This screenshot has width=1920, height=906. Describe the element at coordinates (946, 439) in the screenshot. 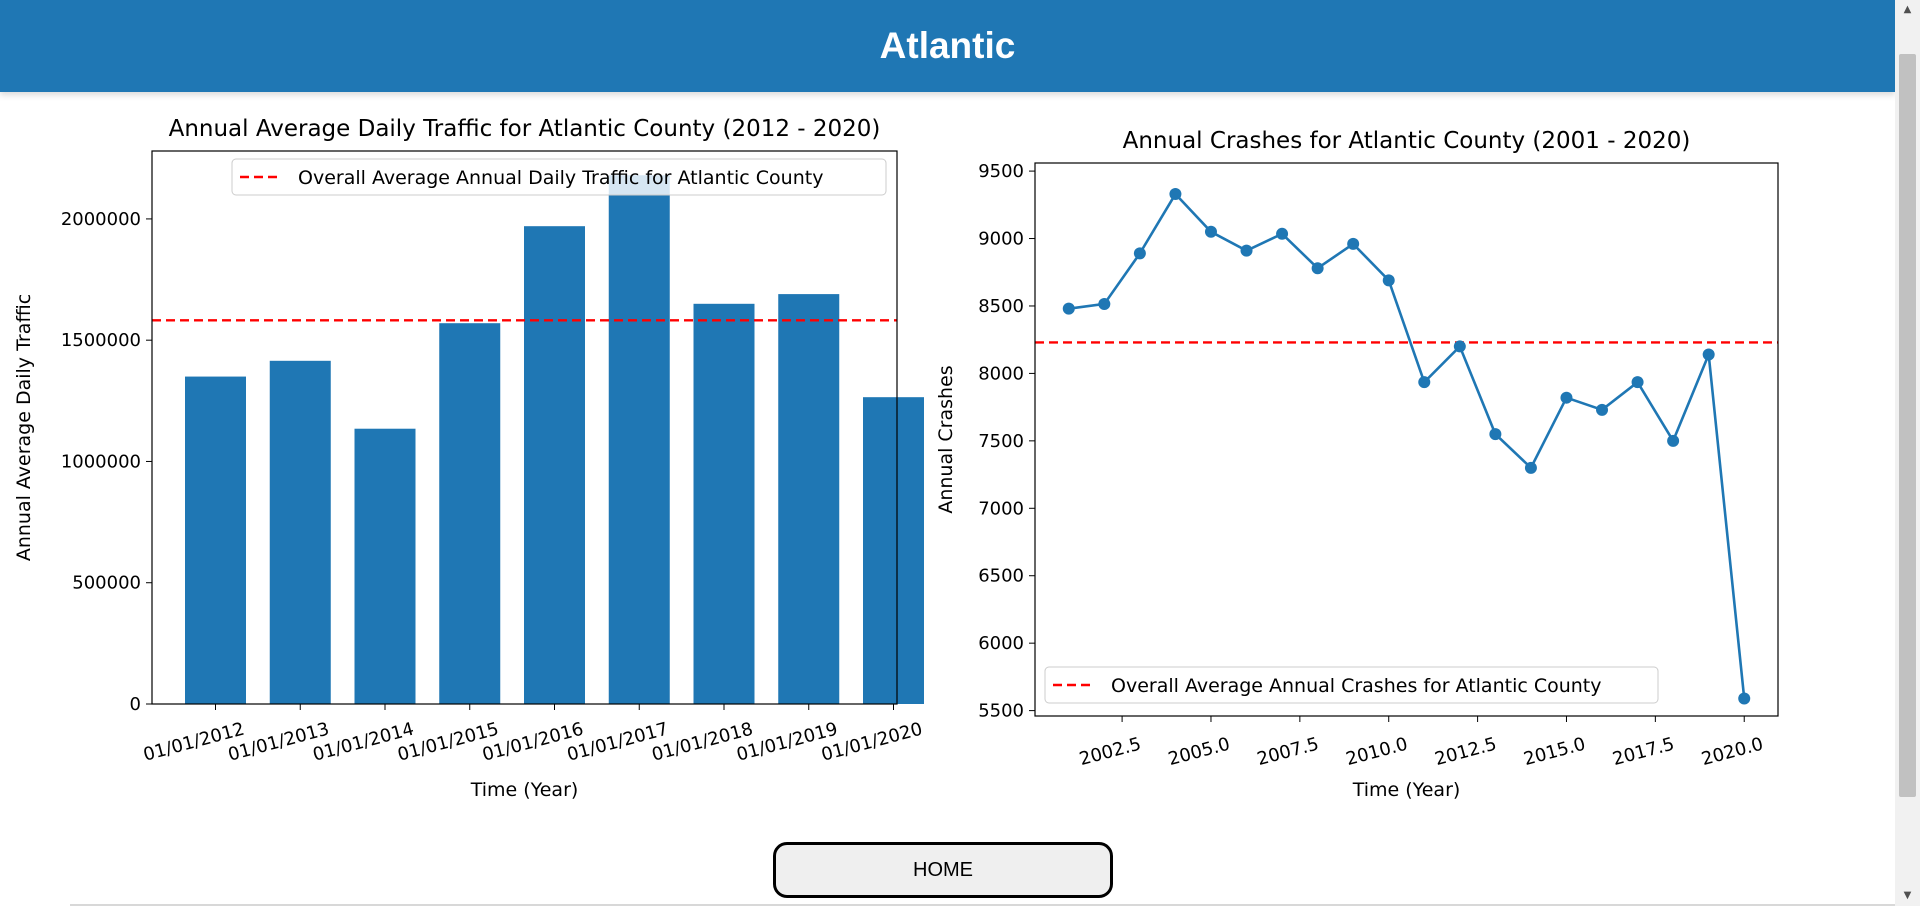

I see `y-axis-label: Annual Crashes` at that location.